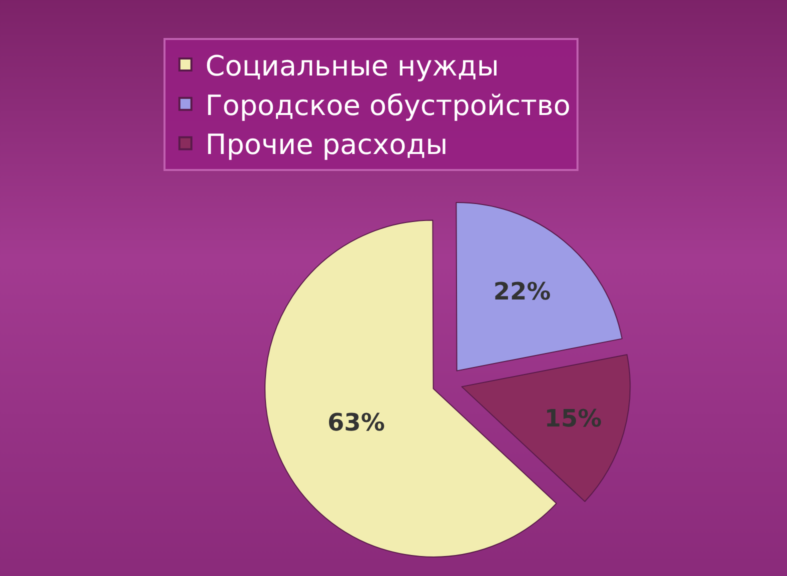  What do you see at coordinates (388, 105) in the screenshot?
I see `legend-label: Городское обустройство` at bounding box center [388, 105].